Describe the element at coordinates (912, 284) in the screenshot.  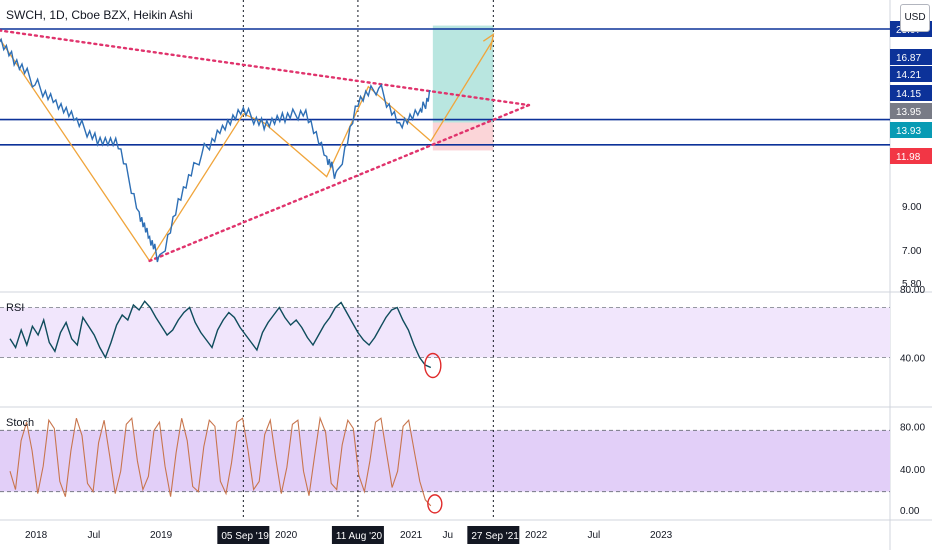
I see `price-tick-label: 5.80` at that location.